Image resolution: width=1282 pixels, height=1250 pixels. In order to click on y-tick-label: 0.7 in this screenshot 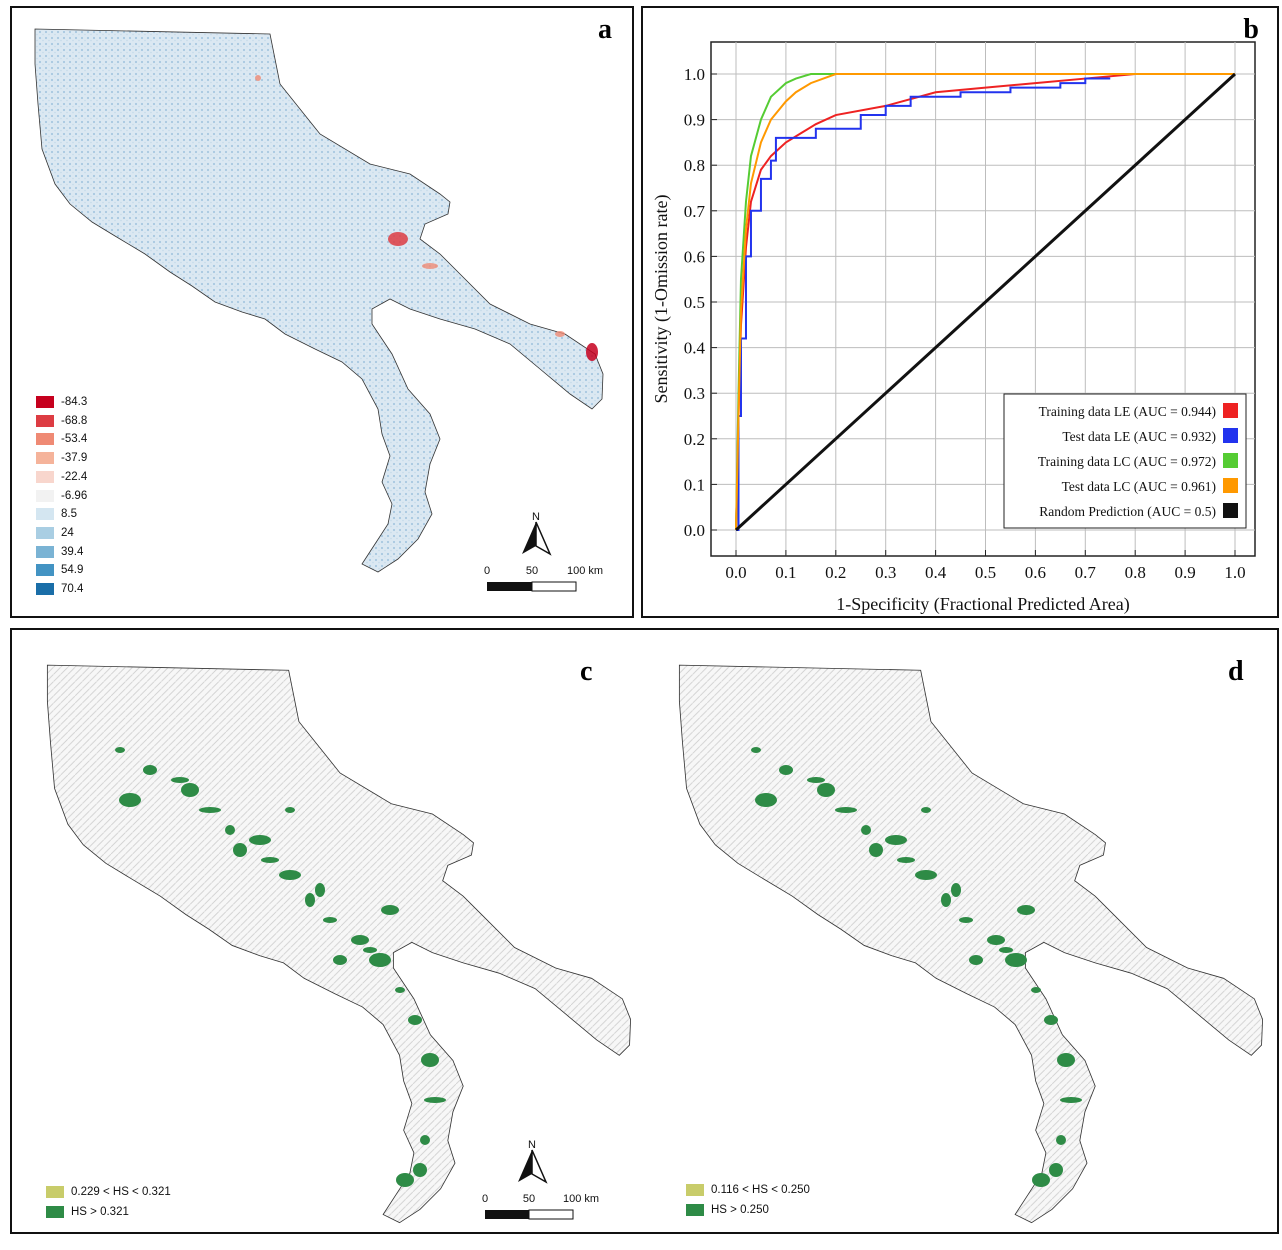, I will do `click(695, 211)`.